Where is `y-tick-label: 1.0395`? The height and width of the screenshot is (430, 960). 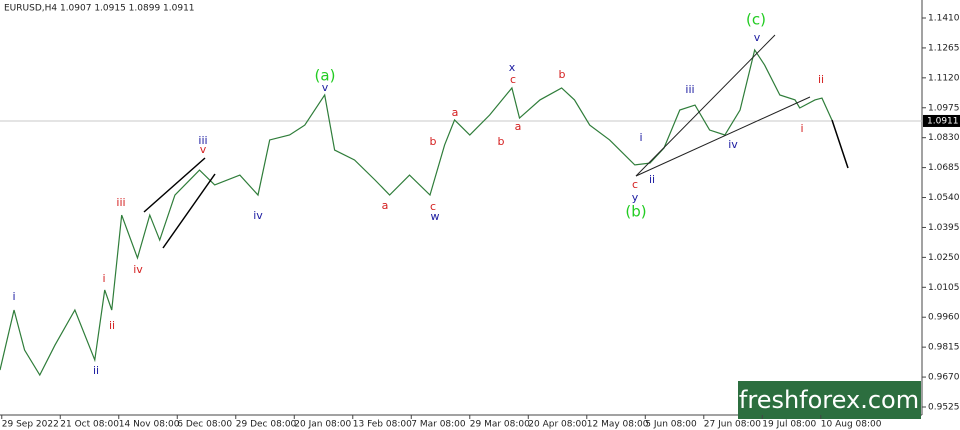 y-tick-label: 1.0395 is located at coordinates (944, 228).